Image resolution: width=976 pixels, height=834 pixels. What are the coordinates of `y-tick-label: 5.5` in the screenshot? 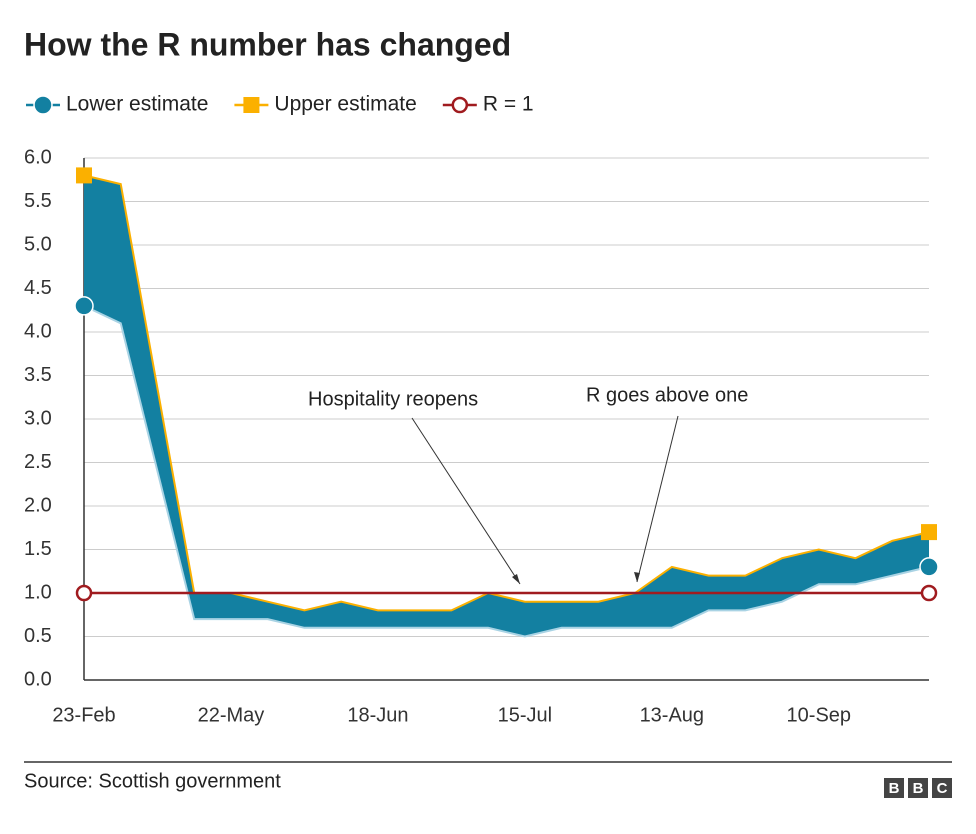 It's located at (38, 201).